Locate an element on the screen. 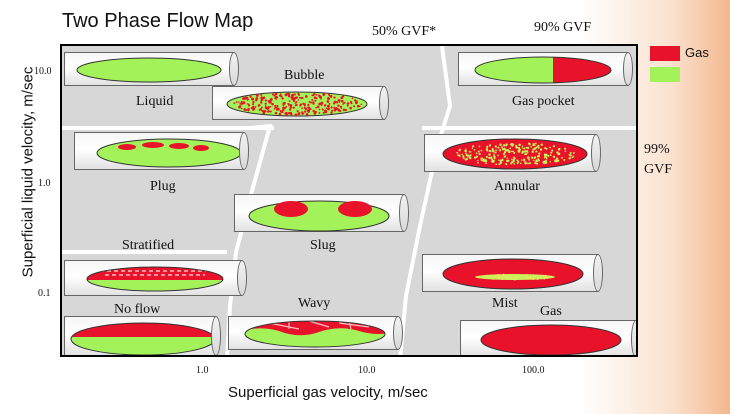 Image resolution: width=730 pixels, height=414 pixels. regime-label-no-flow: No flow is located at coordinates (137, 309).